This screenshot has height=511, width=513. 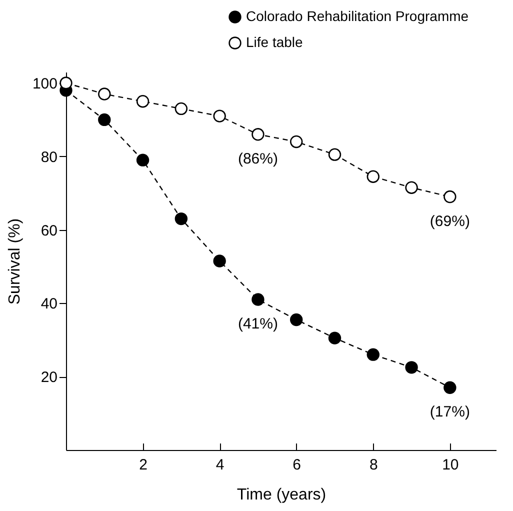 What do you see at coordinates (220, 465) in the screenshot?
I see `x-tick-label: 4` at bounding box center [220, 465].